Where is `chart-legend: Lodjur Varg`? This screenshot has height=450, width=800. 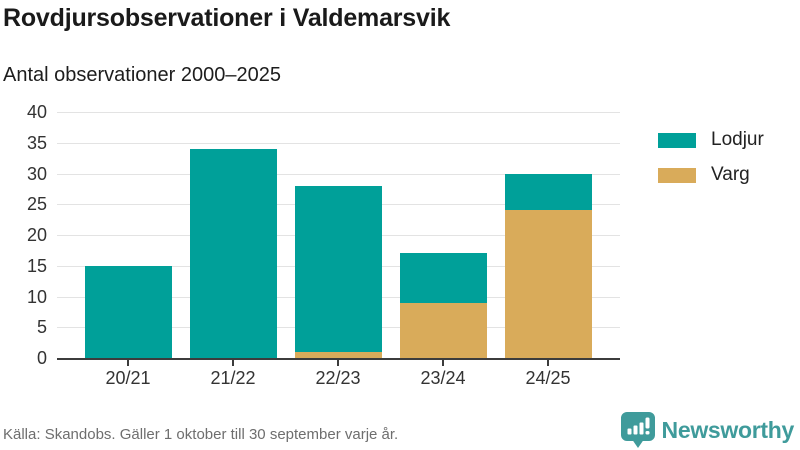 chart-legend: Lodjur Varg is located at coordinates (711, 164).